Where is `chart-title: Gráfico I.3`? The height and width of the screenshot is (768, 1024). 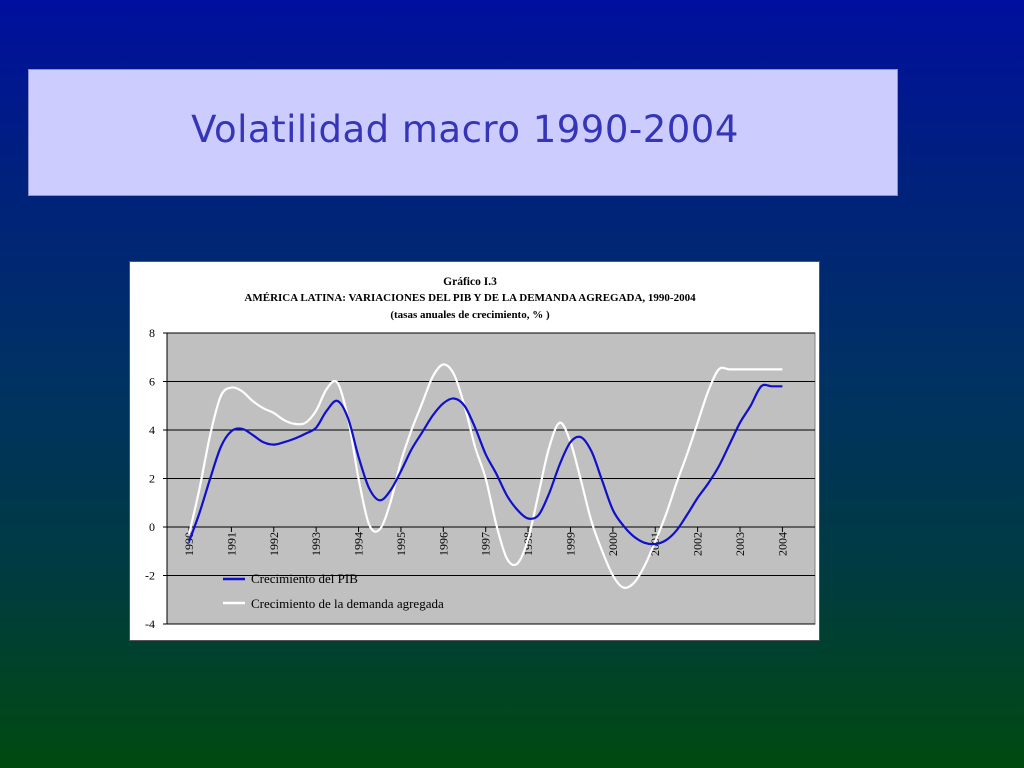 chart-title: Gráfico I.3 is located at coordinates (470, 282).